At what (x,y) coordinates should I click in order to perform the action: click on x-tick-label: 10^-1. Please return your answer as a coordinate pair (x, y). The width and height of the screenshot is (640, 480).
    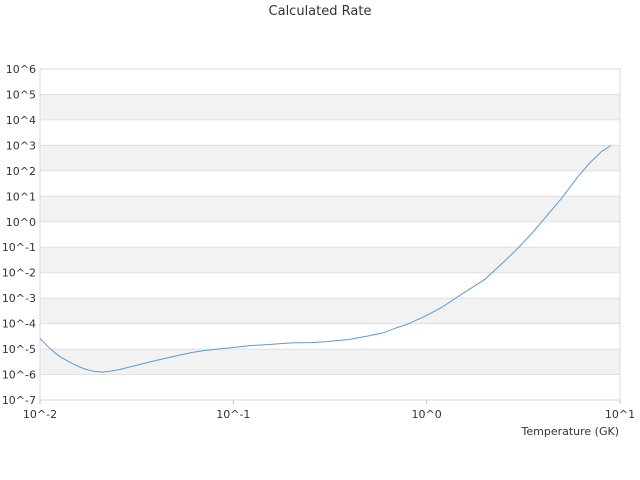
    Looking at the image, I should click on (233, 414).